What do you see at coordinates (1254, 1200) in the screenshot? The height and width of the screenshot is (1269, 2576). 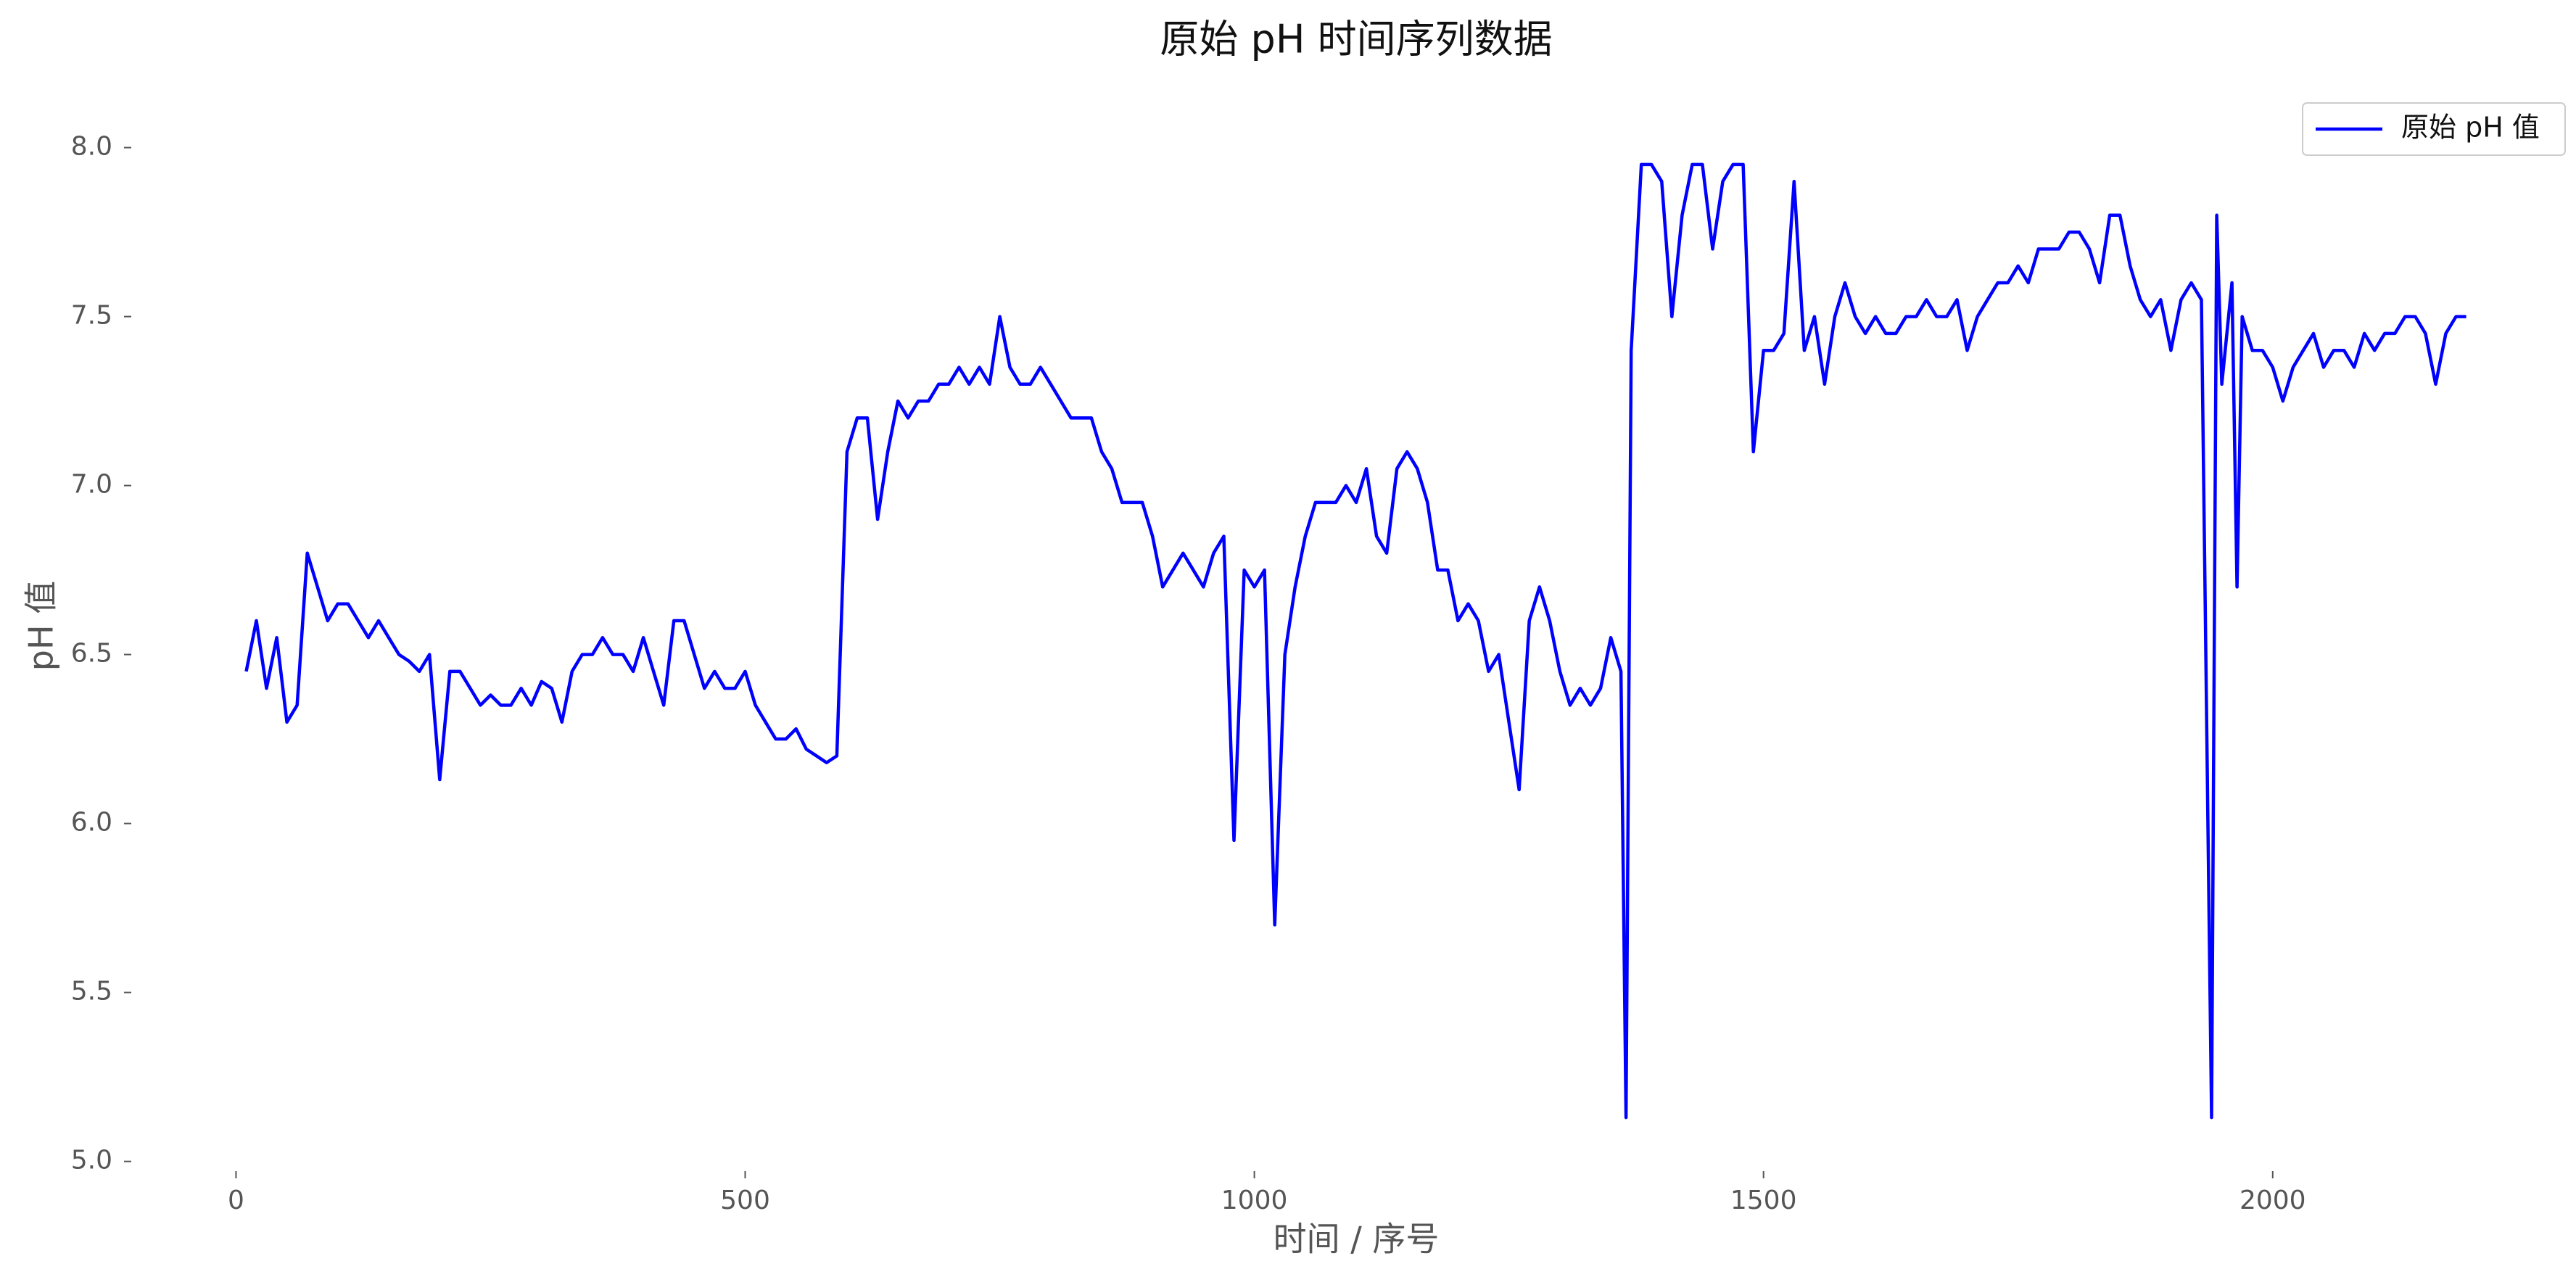 I see `x-tick-label: 1000` at bounding box center [1254, 1200].